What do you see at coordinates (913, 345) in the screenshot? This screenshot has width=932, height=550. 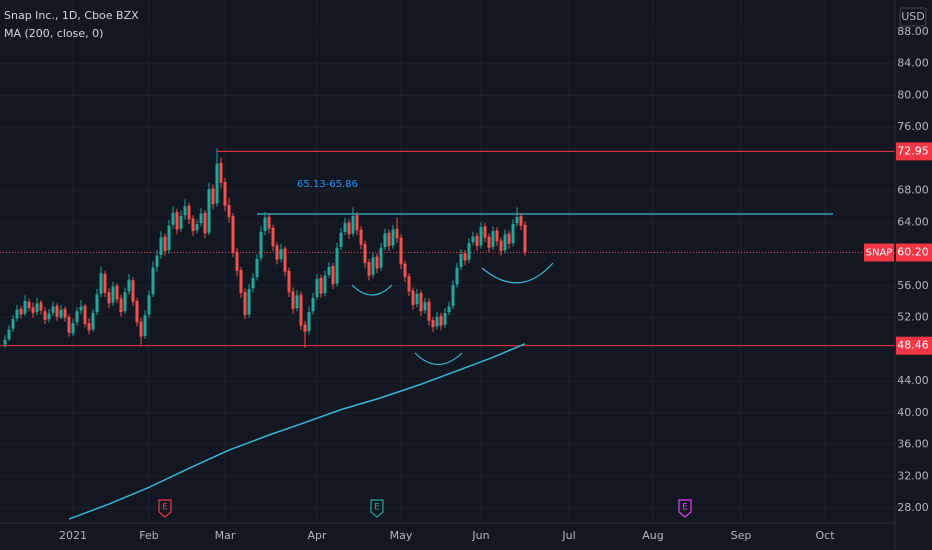 I see `price-label: 48.46` at bounding box center [913, 345].